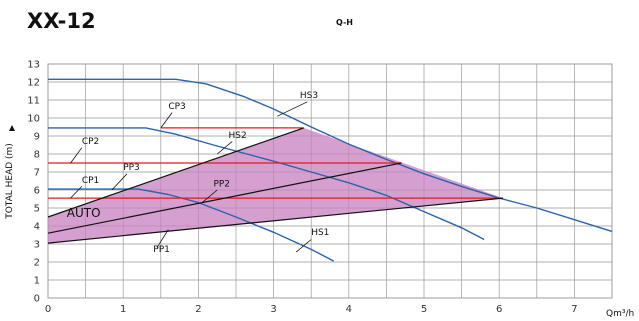  I want to click on chart-title: XX-12, so click(61, 21).